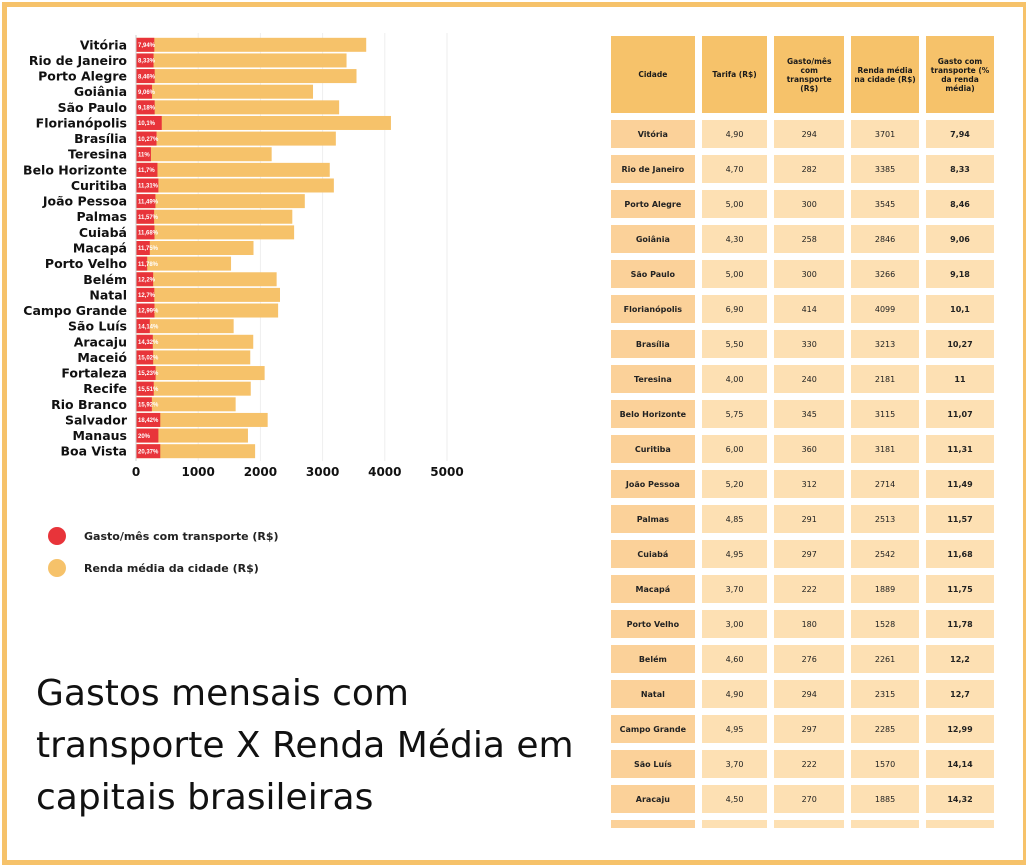  What do you see at coordinates (960, 379) in the screenshot?
I see `cell-gasto-percentual: 11` at bounding box center [960, 379].